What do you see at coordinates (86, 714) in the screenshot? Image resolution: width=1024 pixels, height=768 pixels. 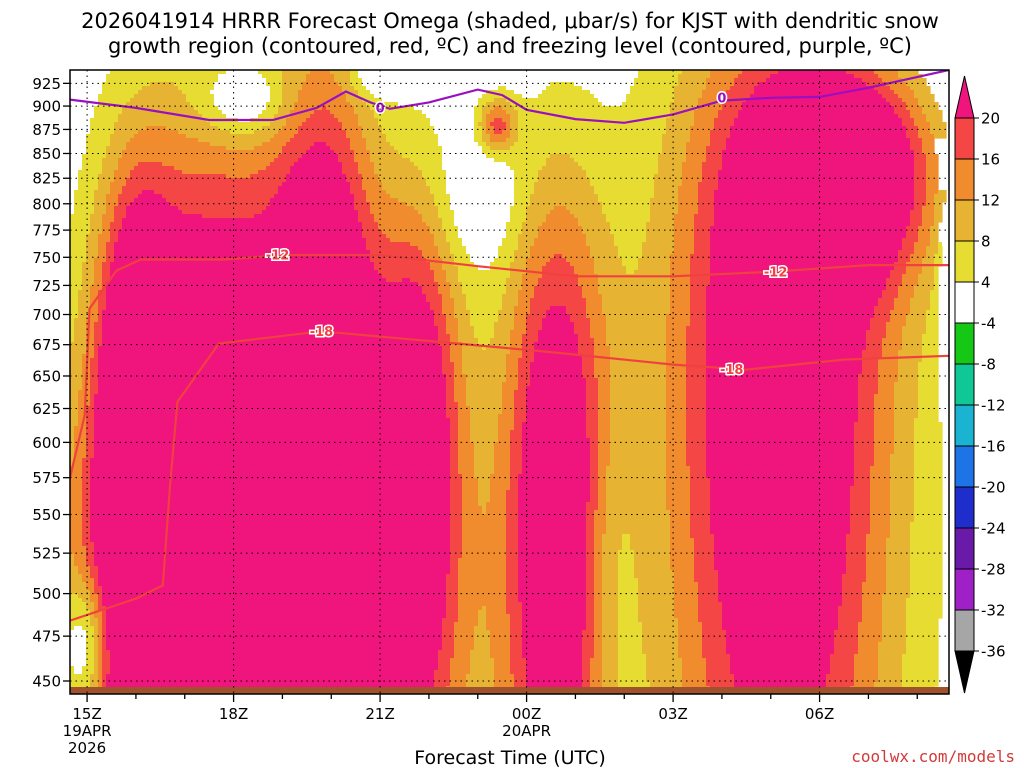 I see `x-tick-label: 15Z` at bounding box center [86, 714].